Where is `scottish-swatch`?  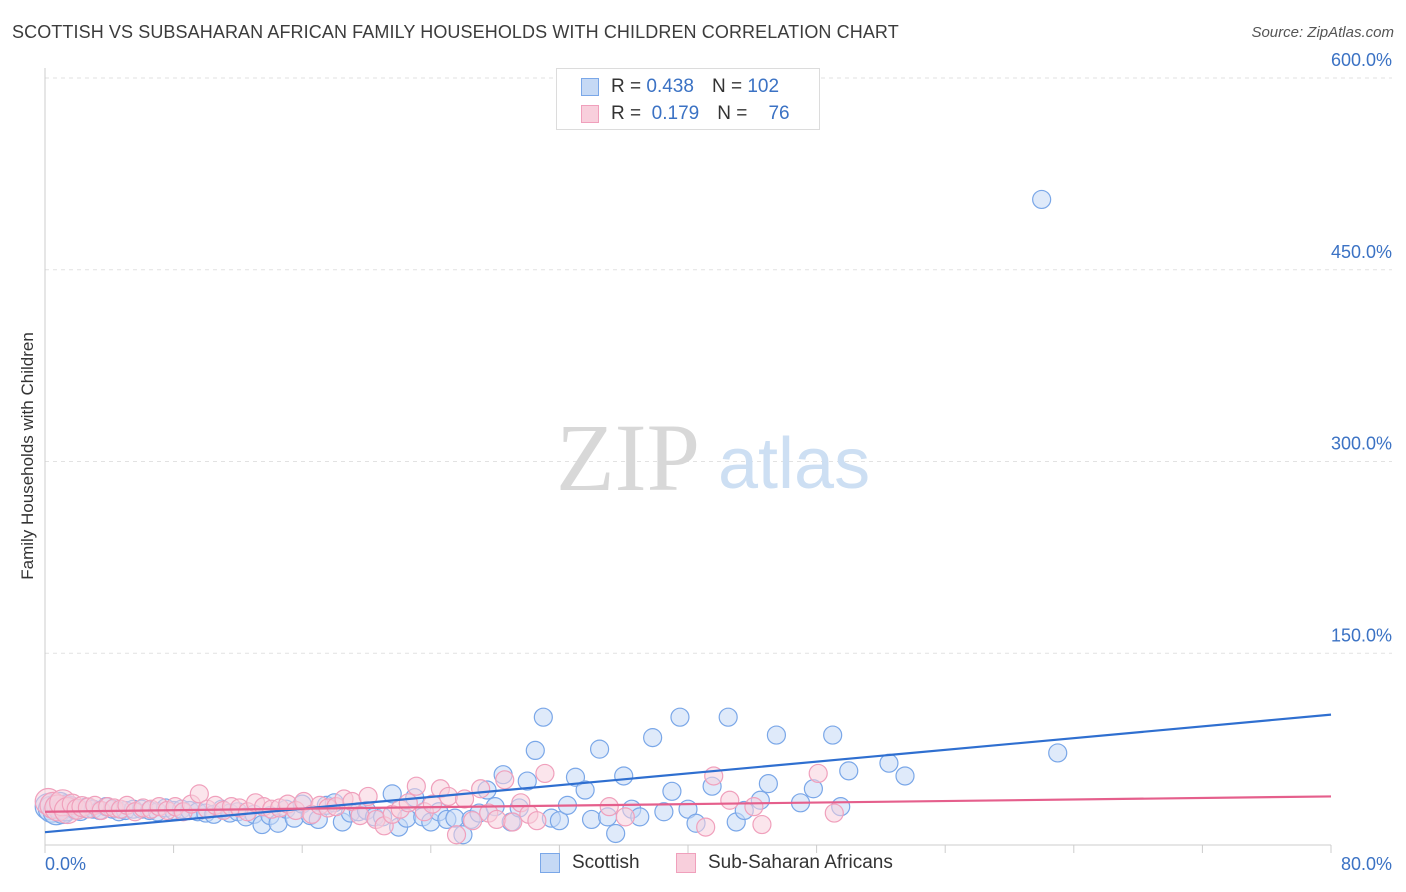 scottish-swatch is located at coordinates (590, 87).